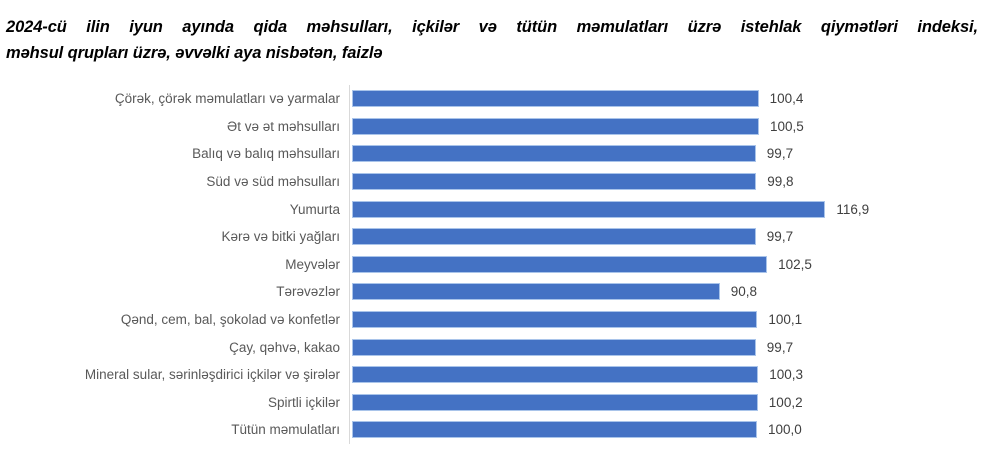  Describe the element at coordinates (743, 292) in the screenshot. I see `value-label: 90,8` at that location.